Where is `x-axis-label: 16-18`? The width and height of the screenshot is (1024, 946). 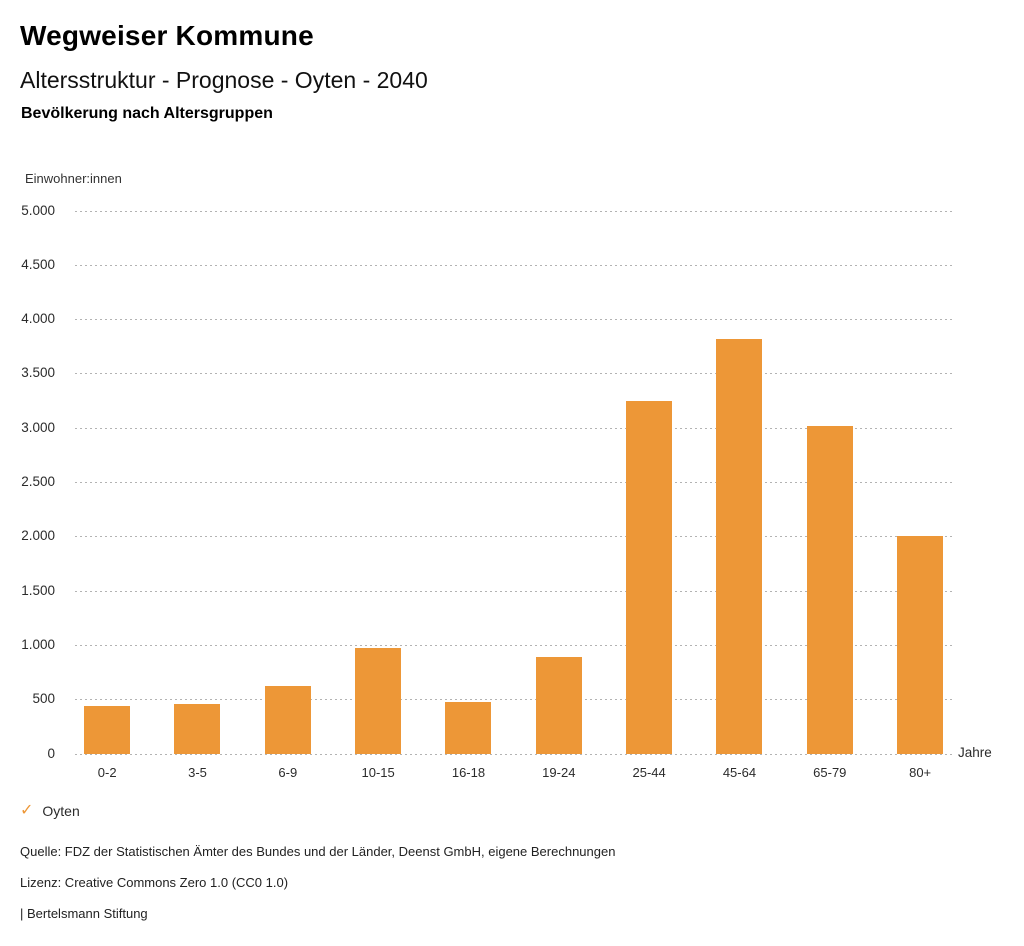 x-axis-label: 16-18 is located at coordinates (468, 772).